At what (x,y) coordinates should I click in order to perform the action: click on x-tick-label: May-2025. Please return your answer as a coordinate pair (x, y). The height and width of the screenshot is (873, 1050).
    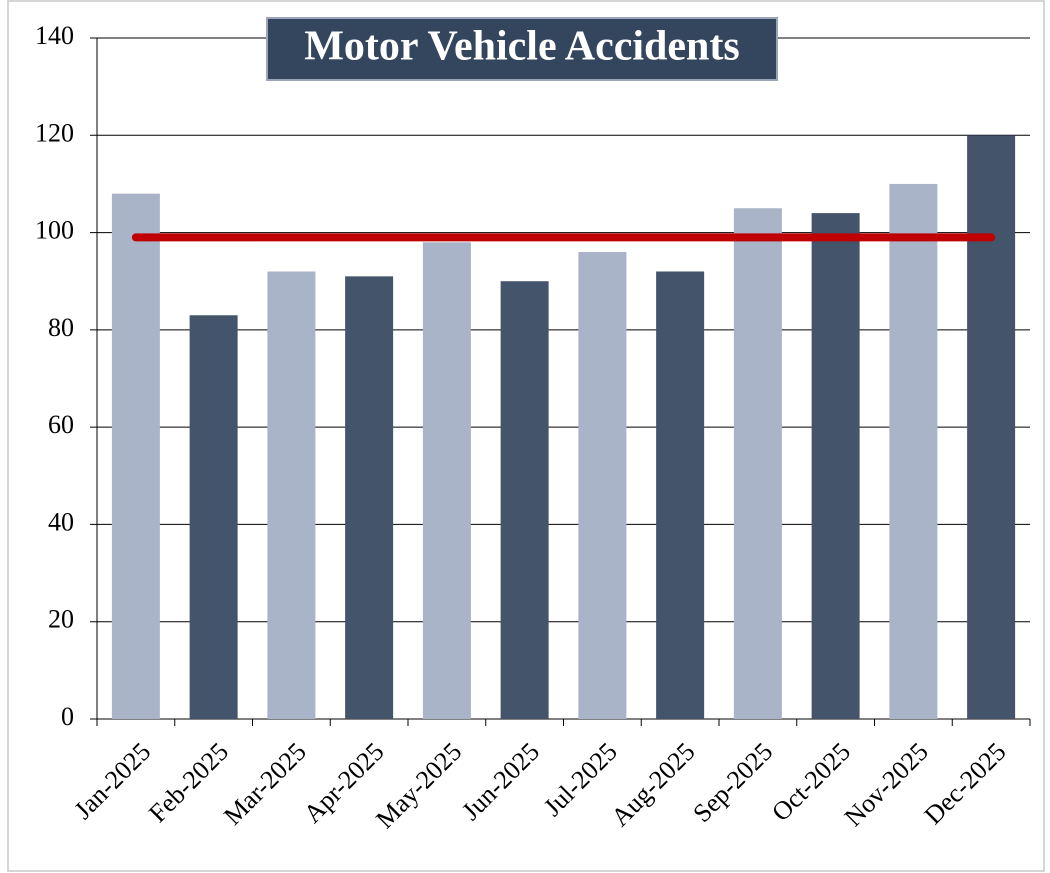
    Looking at the image, I should click on (418, 785).